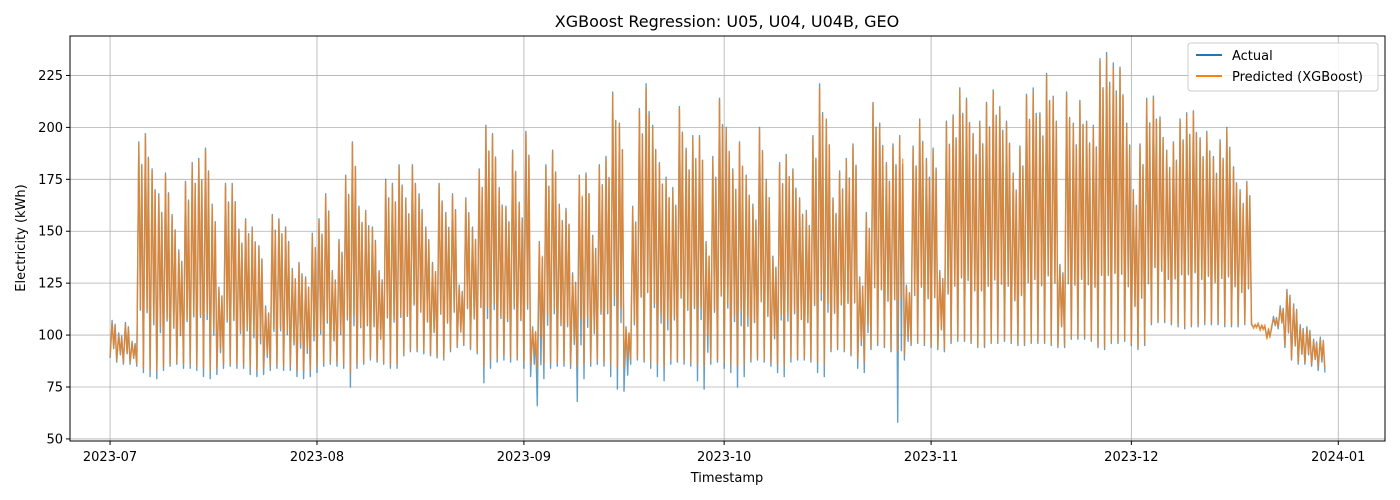 The height and width of the screenshot is (500, 1400). I want to click on x-tick-label: 2023-09, so click(524, 457).